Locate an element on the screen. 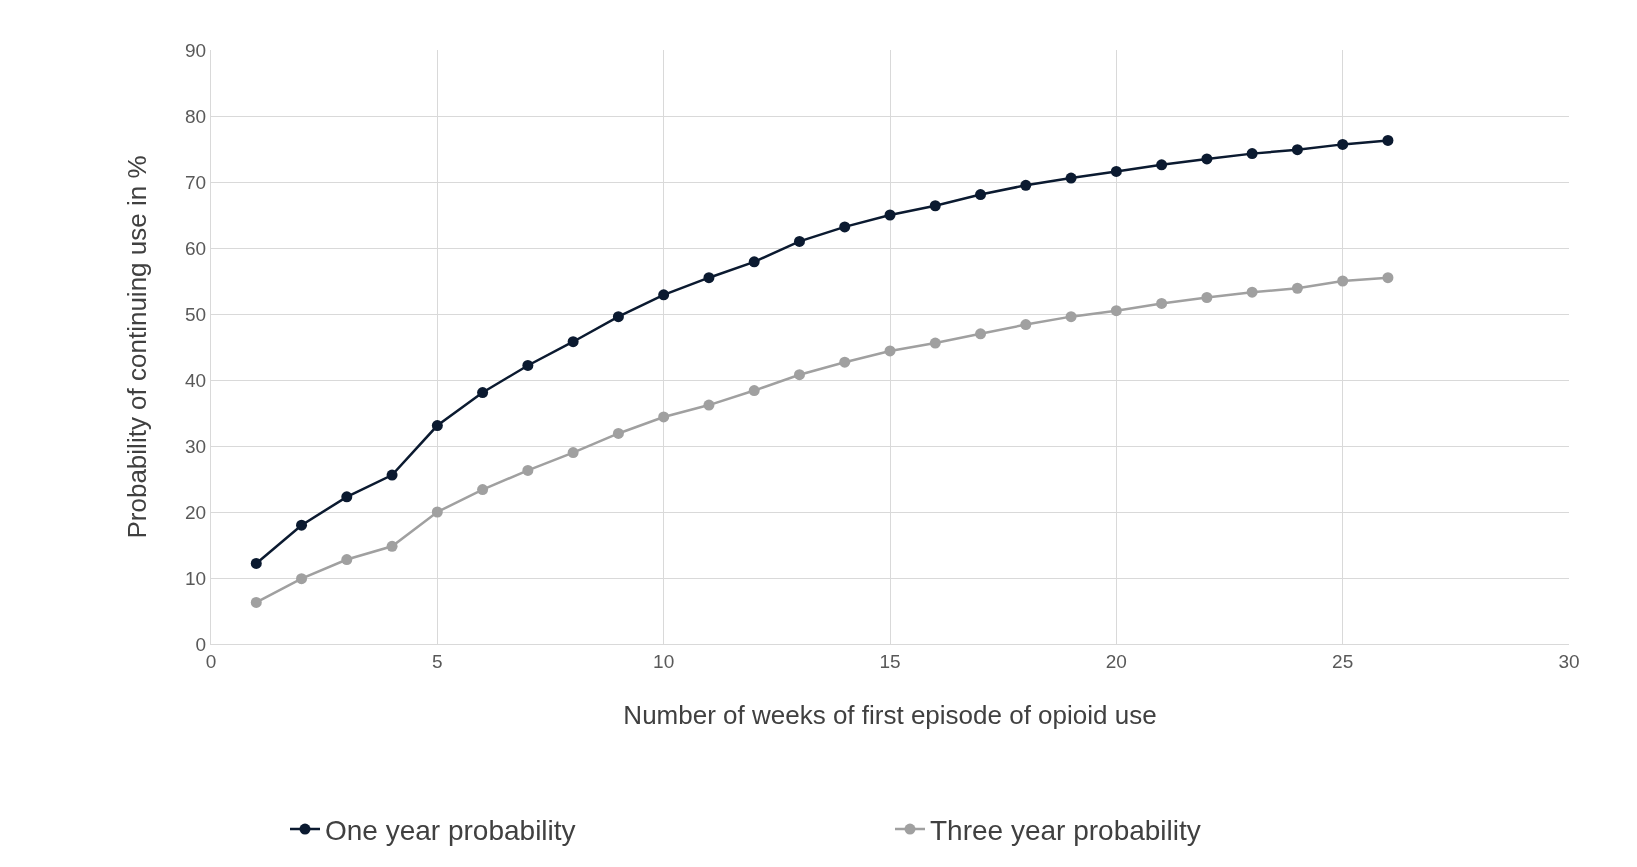 This screenshot has height=867, width=1637. x-tick-label: 15 is located at coordinates (890, 661).